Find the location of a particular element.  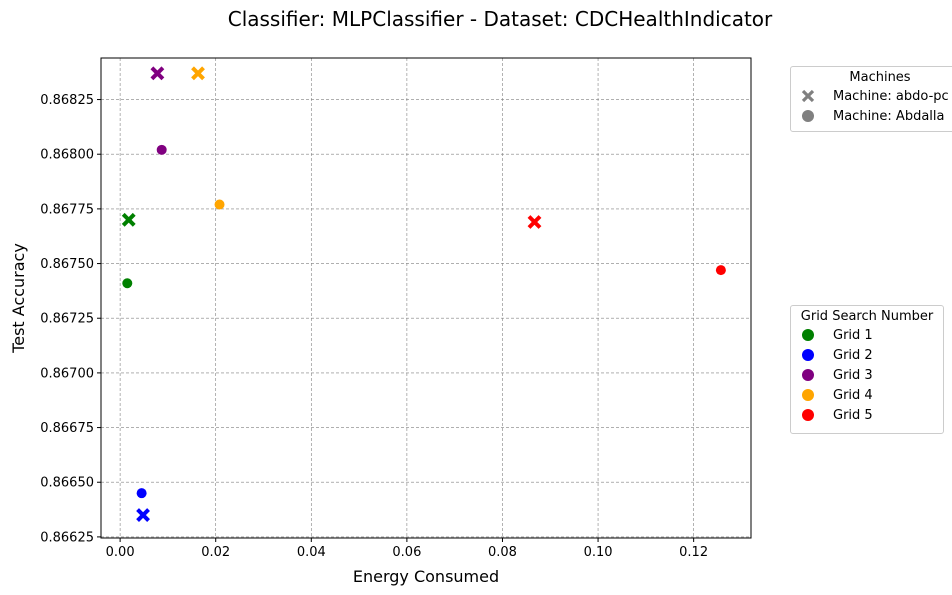

legend-item-grid-4: Grid 4 is located at coordinates (867, 395).